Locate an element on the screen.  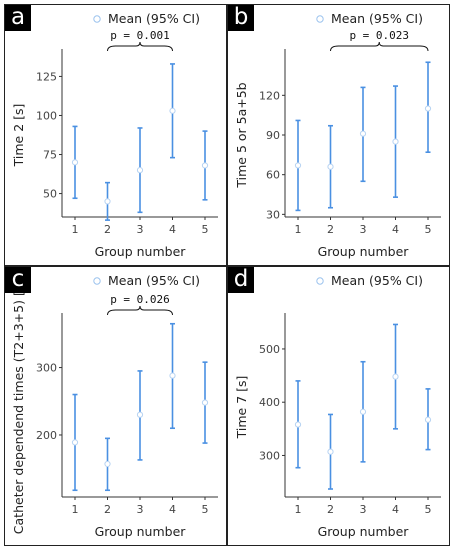
chart-d-y-tick-label: 300 is located at coordinates (269, 455).